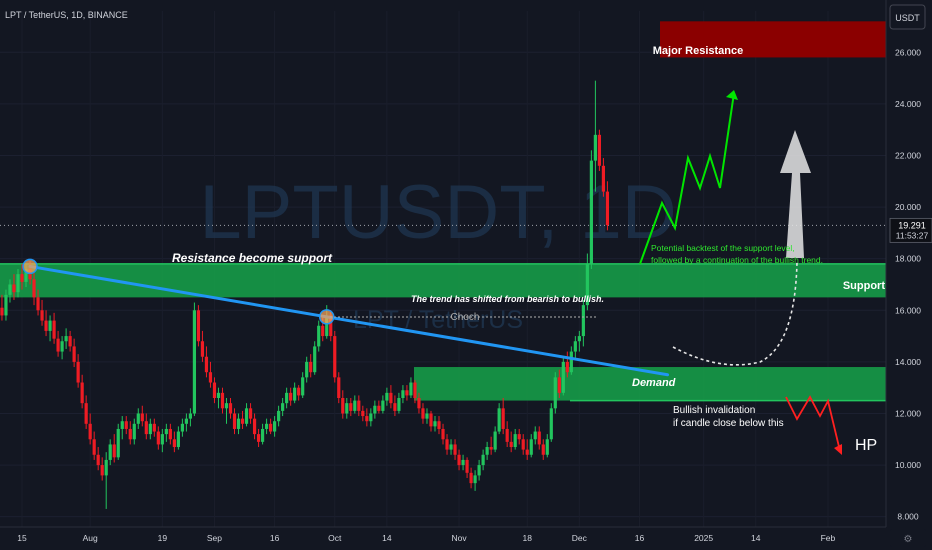  I want to click on trendline, so click(349, 320).